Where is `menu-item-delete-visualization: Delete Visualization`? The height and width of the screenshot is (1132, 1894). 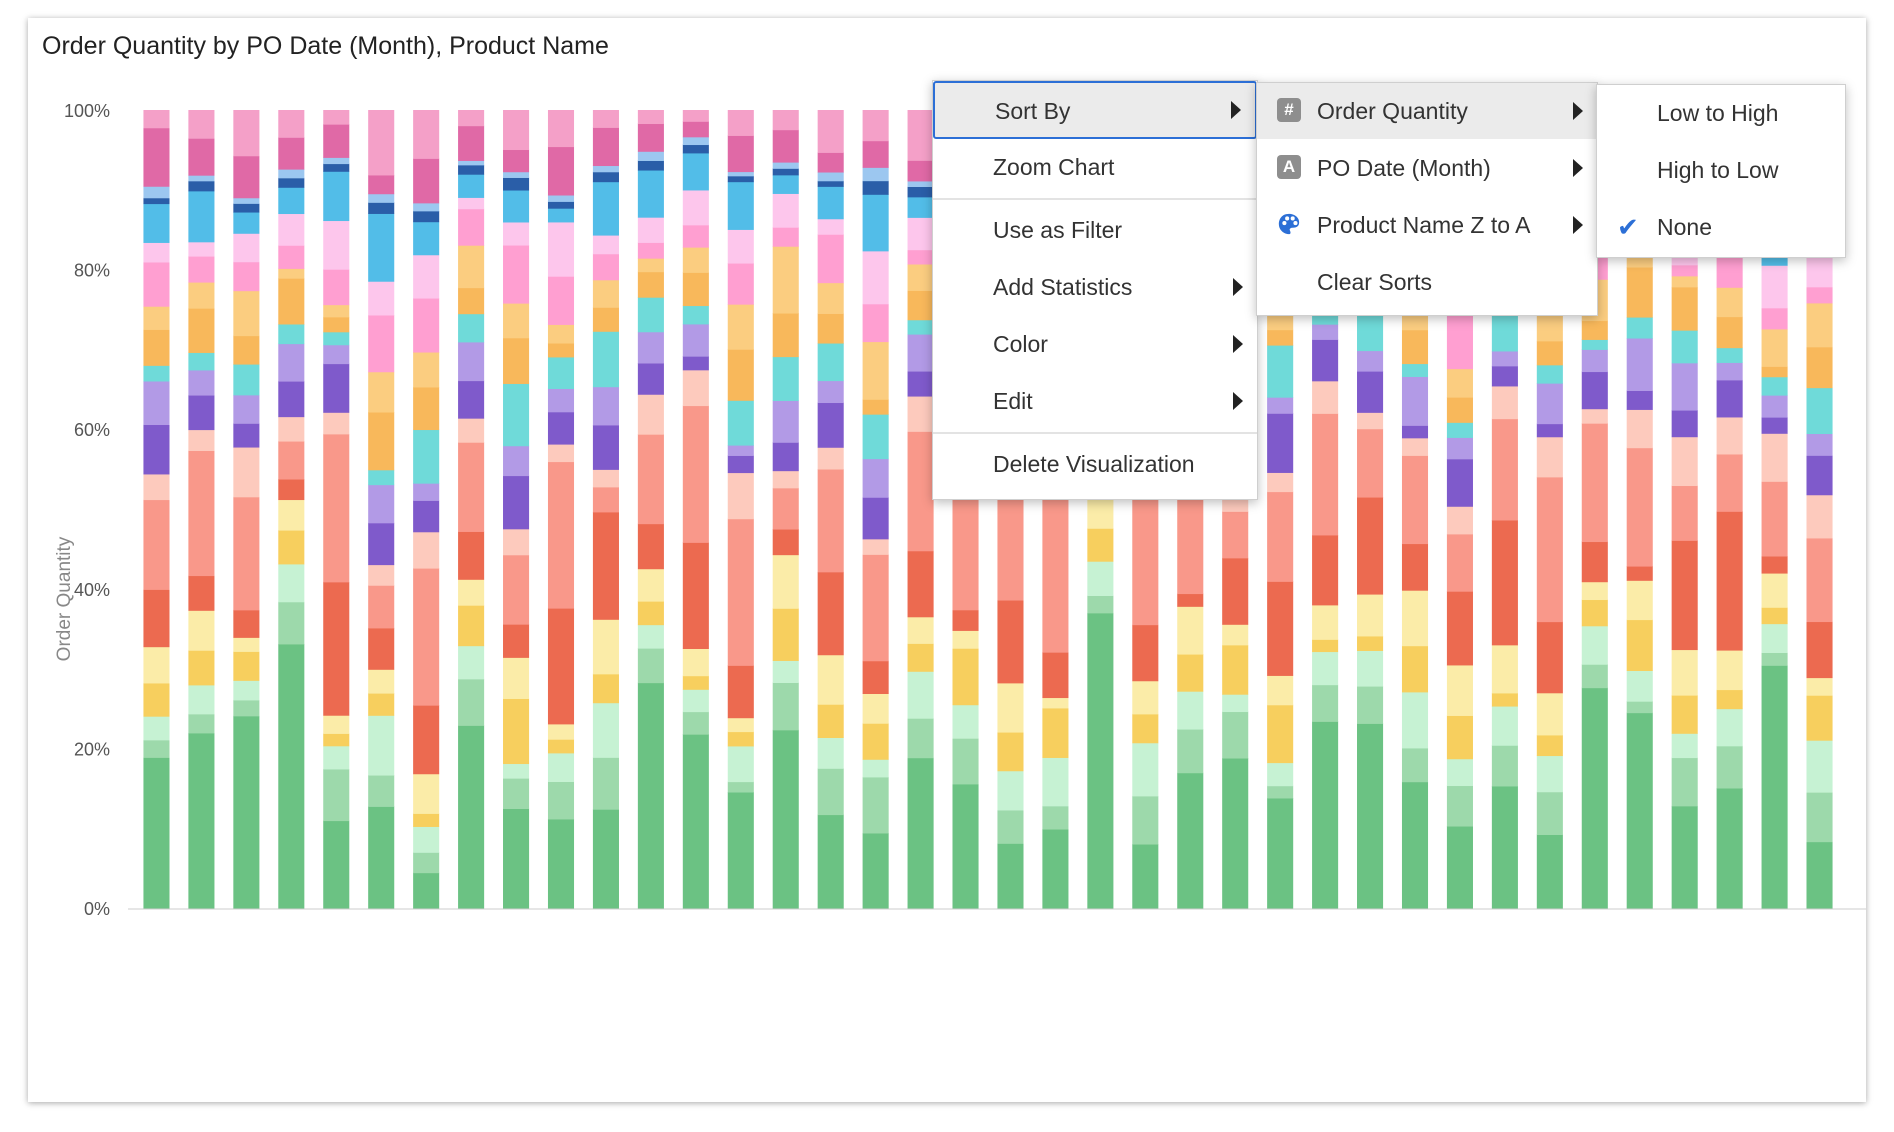 menu-item-delete-visualization: Delete Visualization is located at coordinates (1095, 464).